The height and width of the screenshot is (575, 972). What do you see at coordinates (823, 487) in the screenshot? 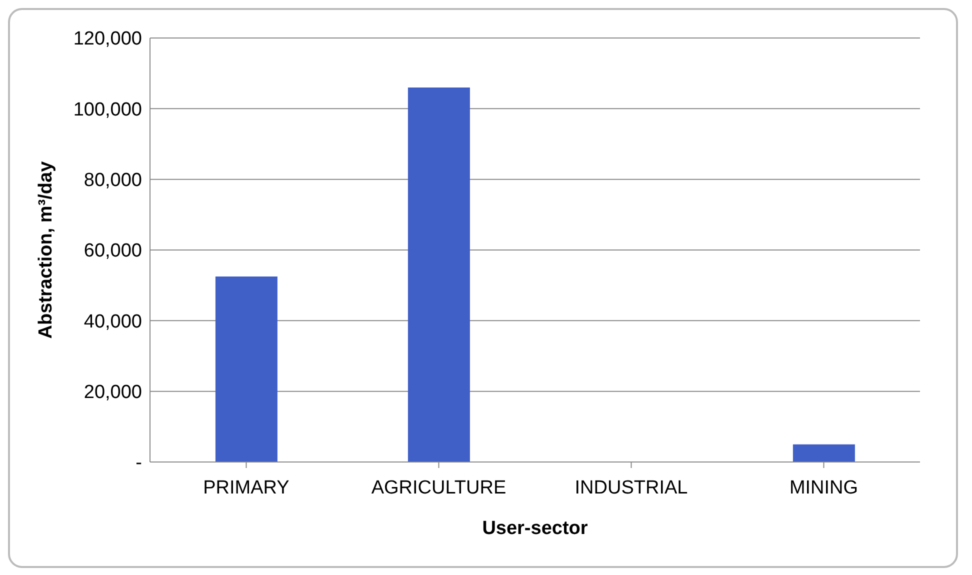
I see `x-tick-label: MINING` at bounding box center [823, 487].